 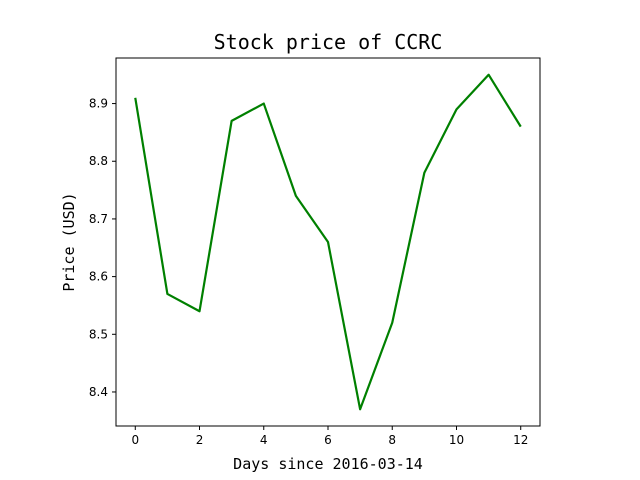 What do you see at coordinates (328, 42) in the screenshot?
I see `chart-title: Stock price of CCRC` at bounding box center [328, 42].